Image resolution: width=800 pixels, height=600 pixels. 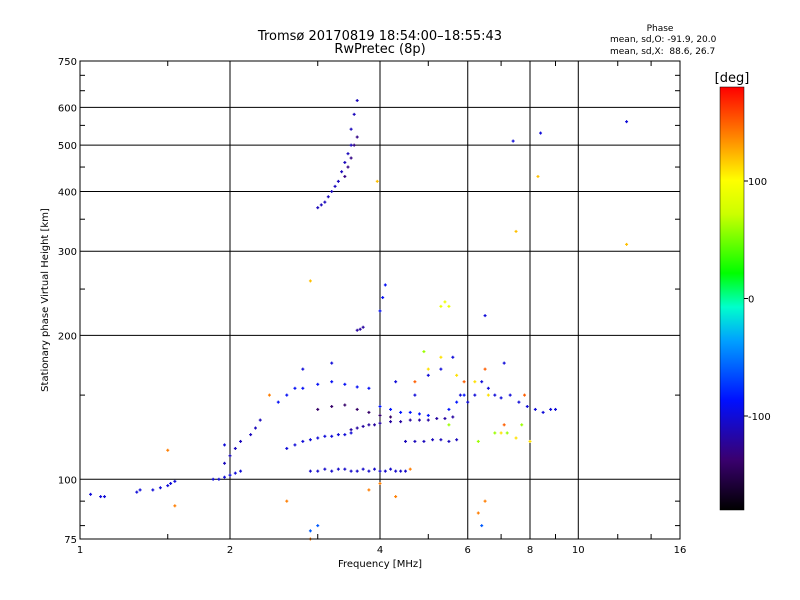 What do you see at coordinates (732, 298) in the screenshot?
I see `colorbar` at bounding box center [732, 298].